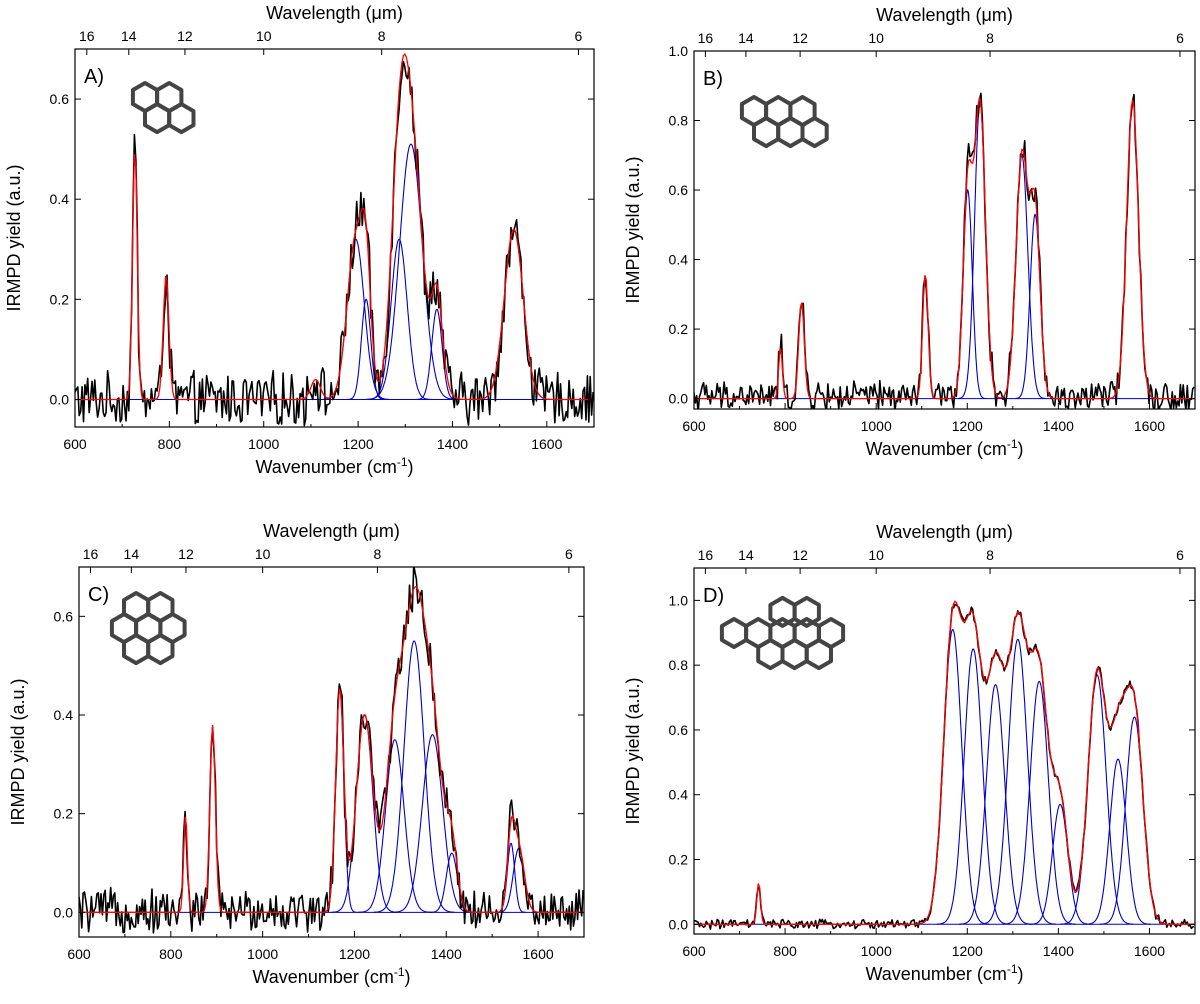  What do you see at coordinates (784, 122) in the screenshot?
I see `perylene-like-molecule-icon` at bounding box center [784, 122].